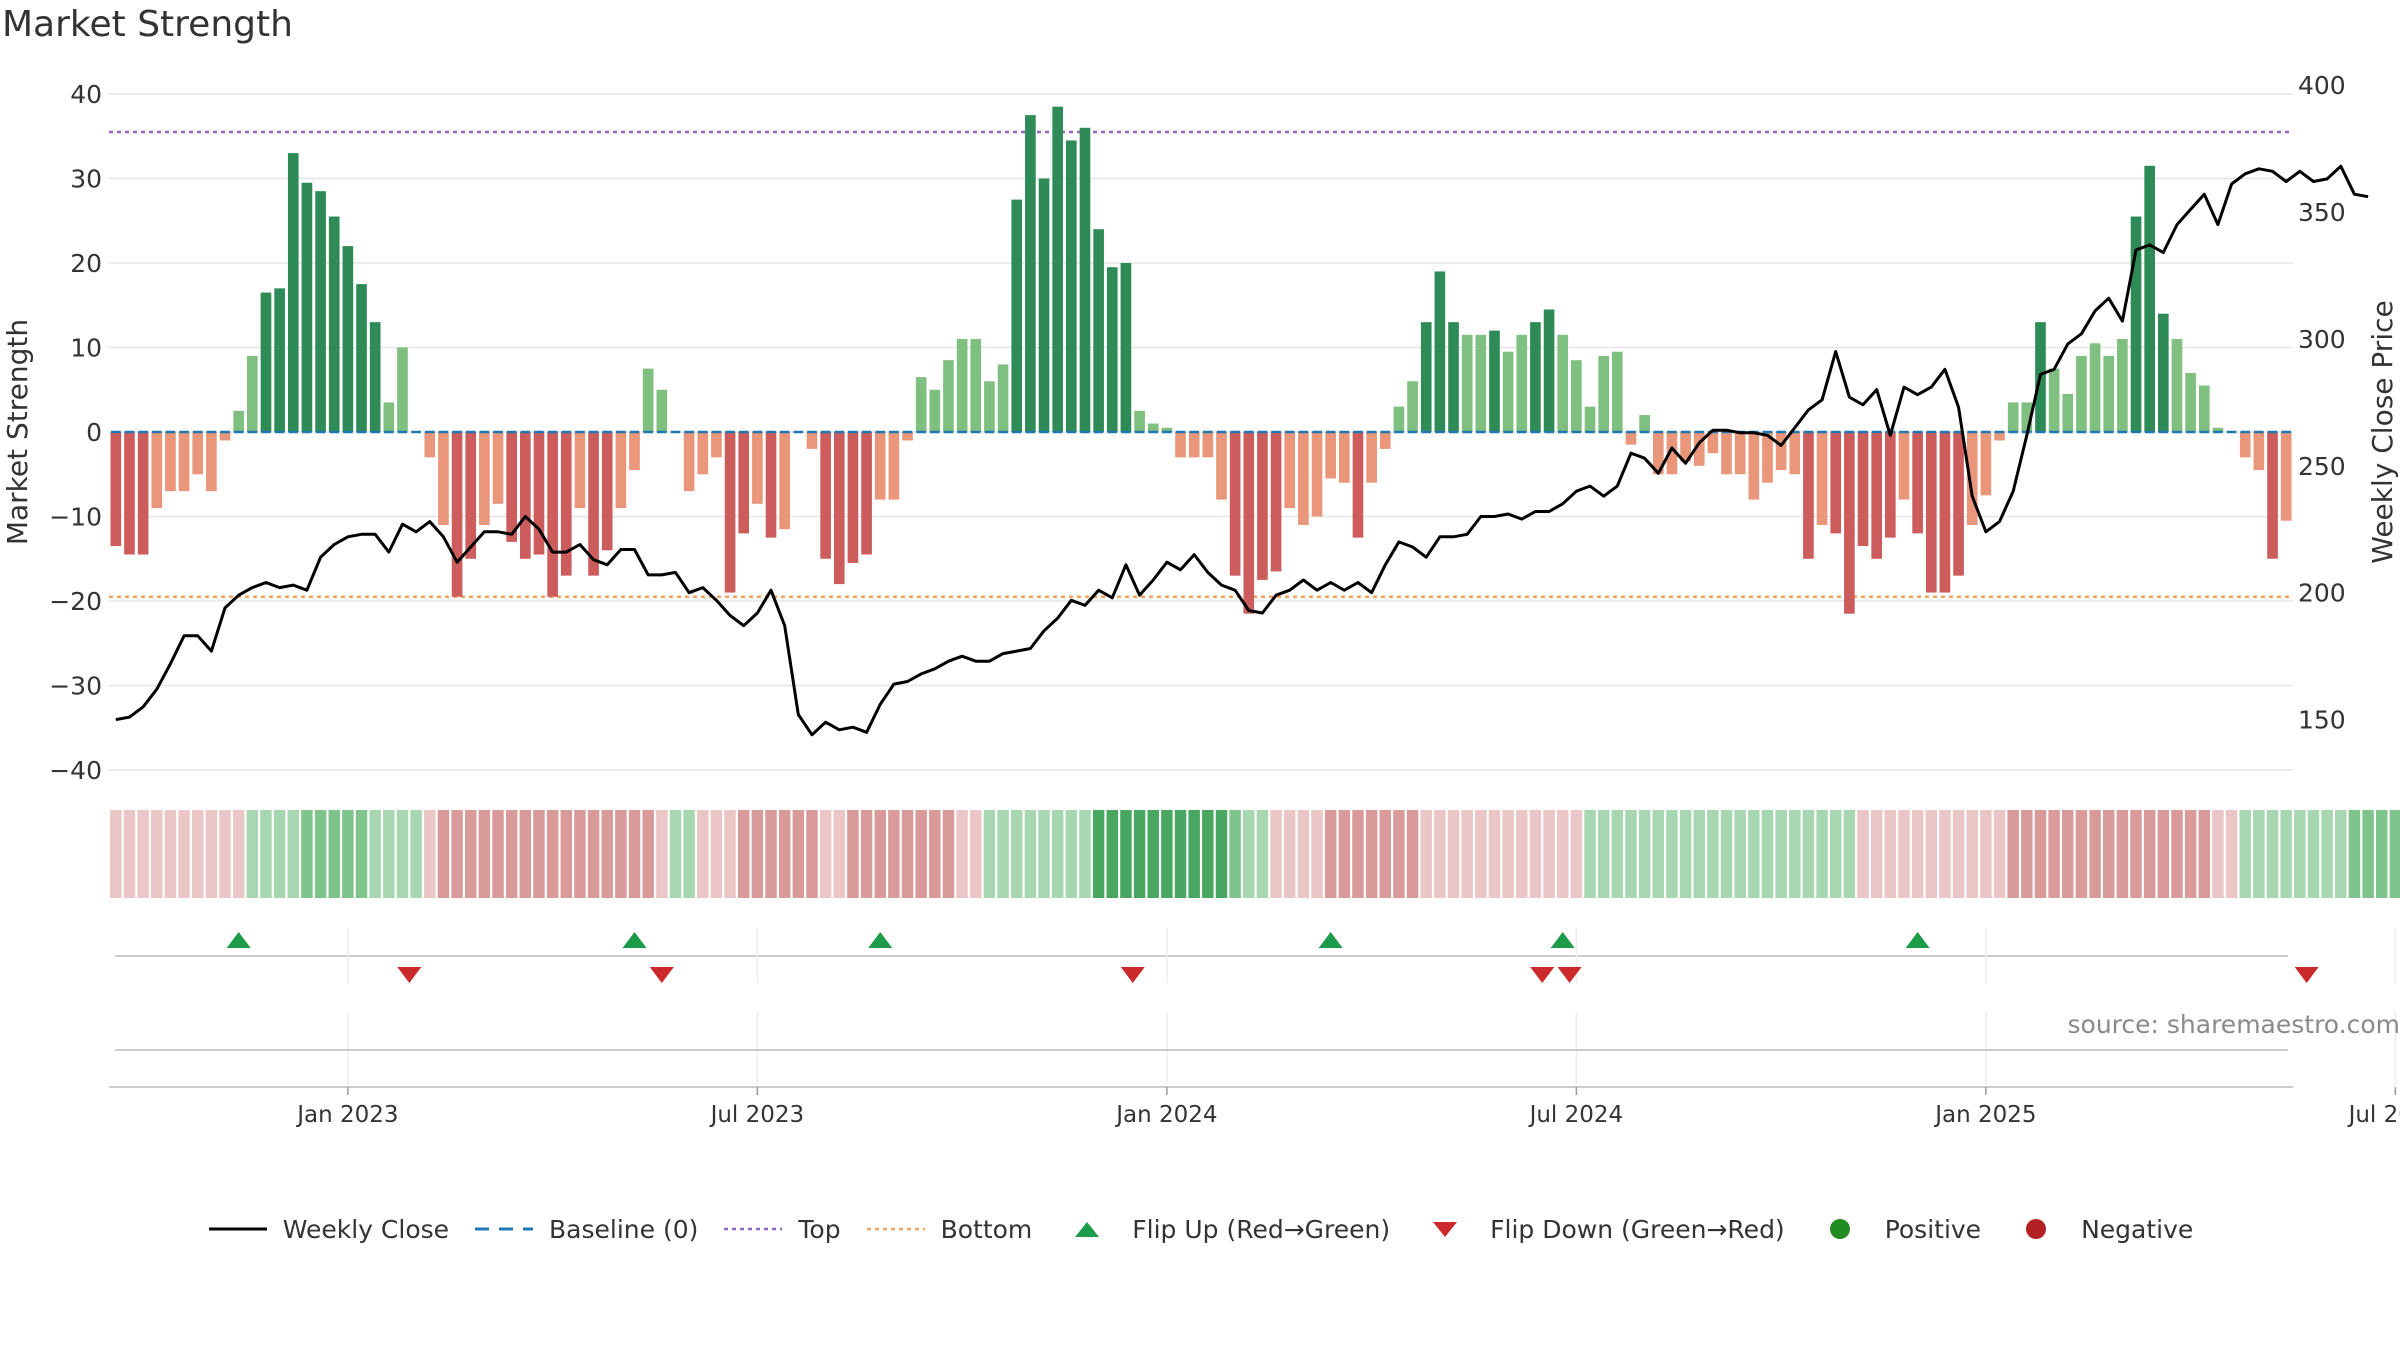  I want to click on legend-label: Negative, so click(2137, 1229).